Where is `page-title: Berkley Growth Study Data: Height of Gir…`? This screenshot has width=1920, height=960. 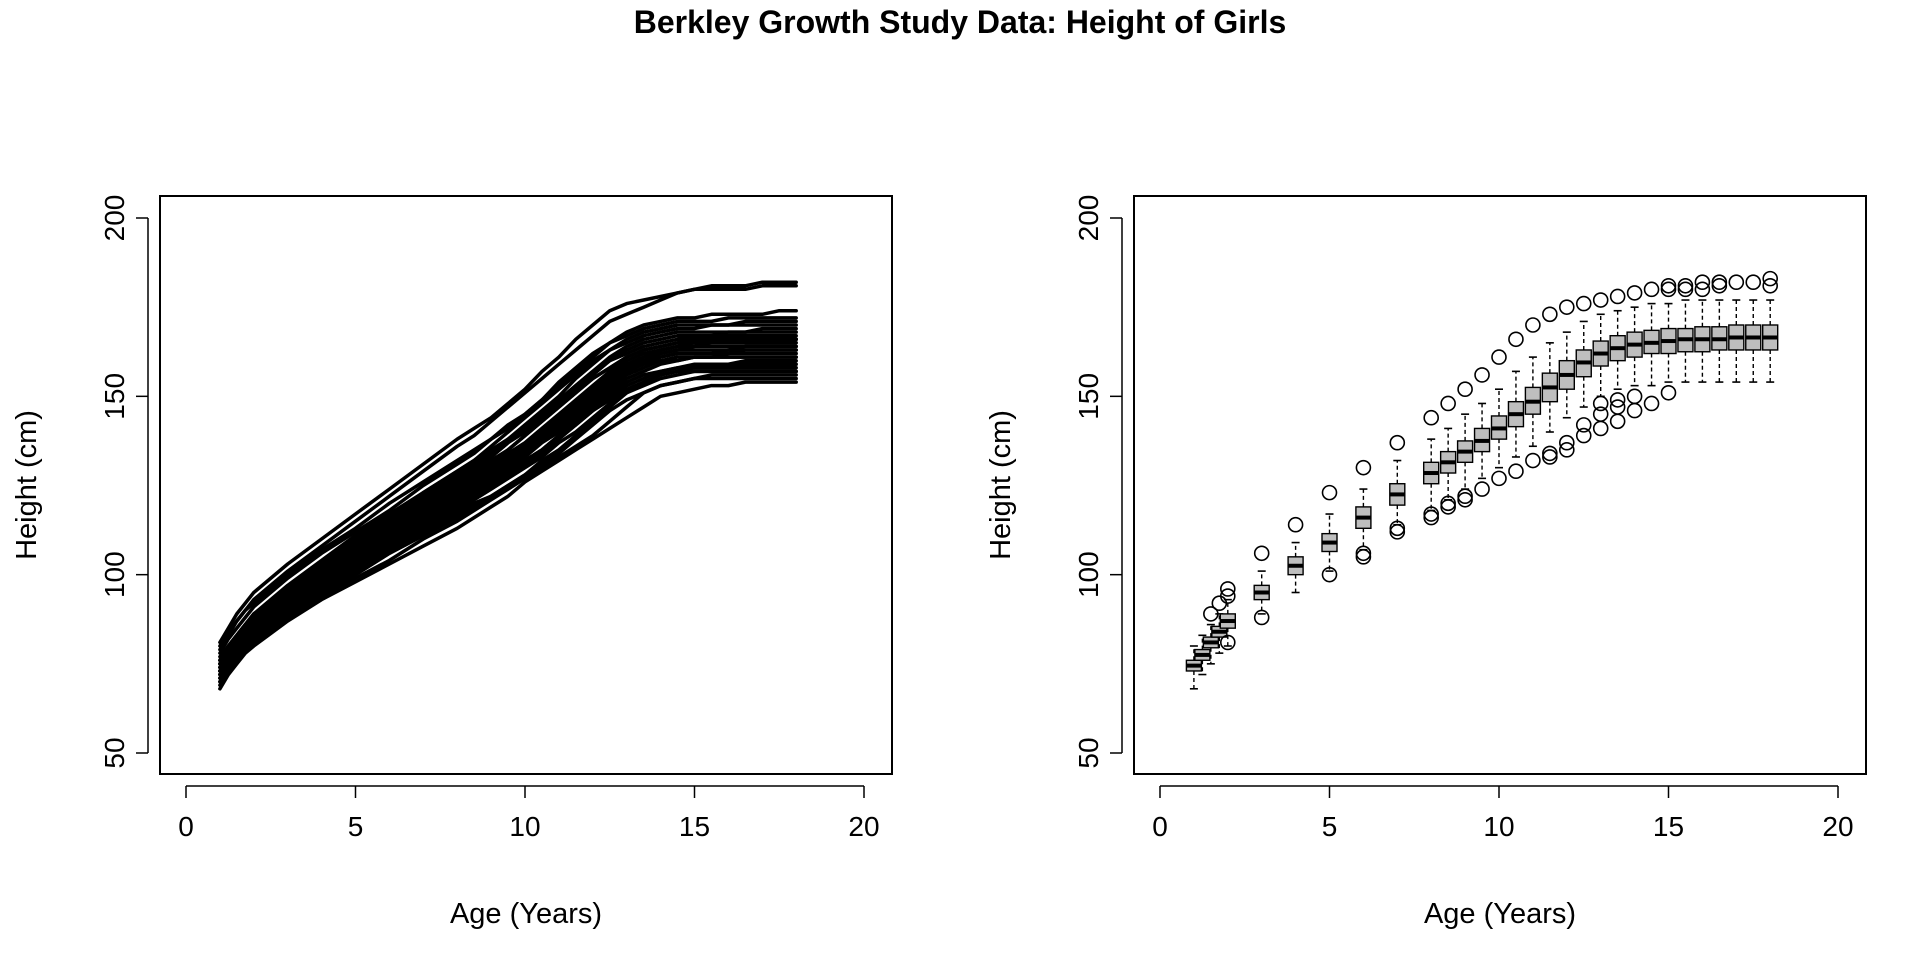 page-title: Berkley Growth Study Data: Height of Gir… is located at coordinates (960, 22).